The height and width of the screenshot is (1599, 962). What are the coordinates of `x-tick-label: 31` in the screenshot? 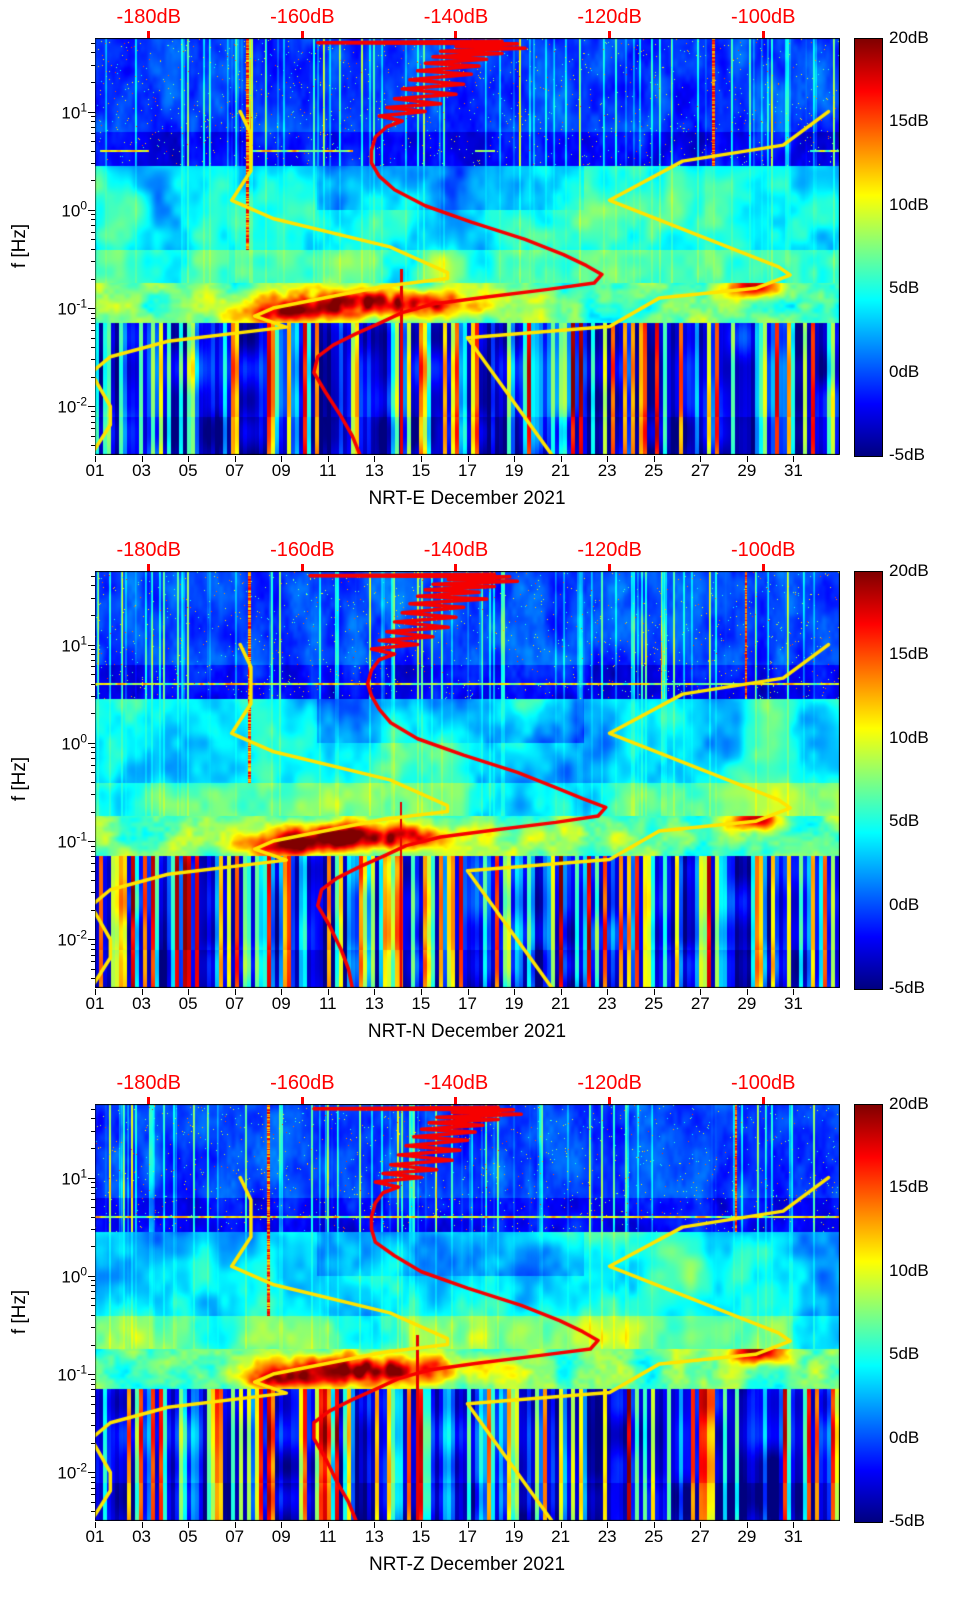 It's located at (793, 470).